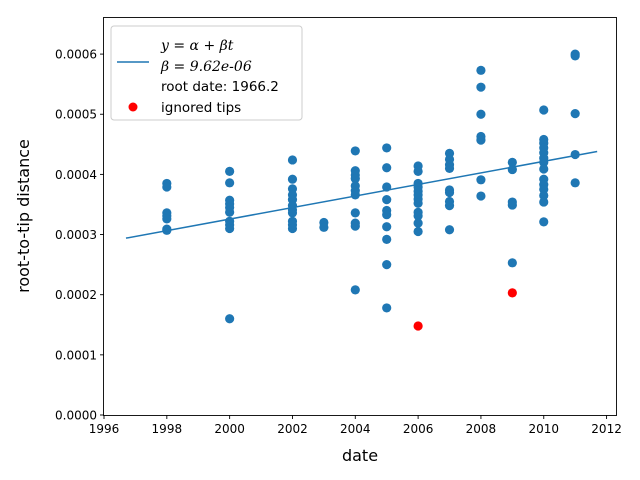  I want to click on y-tick-label-6: 0.0006, so click(76, 55).